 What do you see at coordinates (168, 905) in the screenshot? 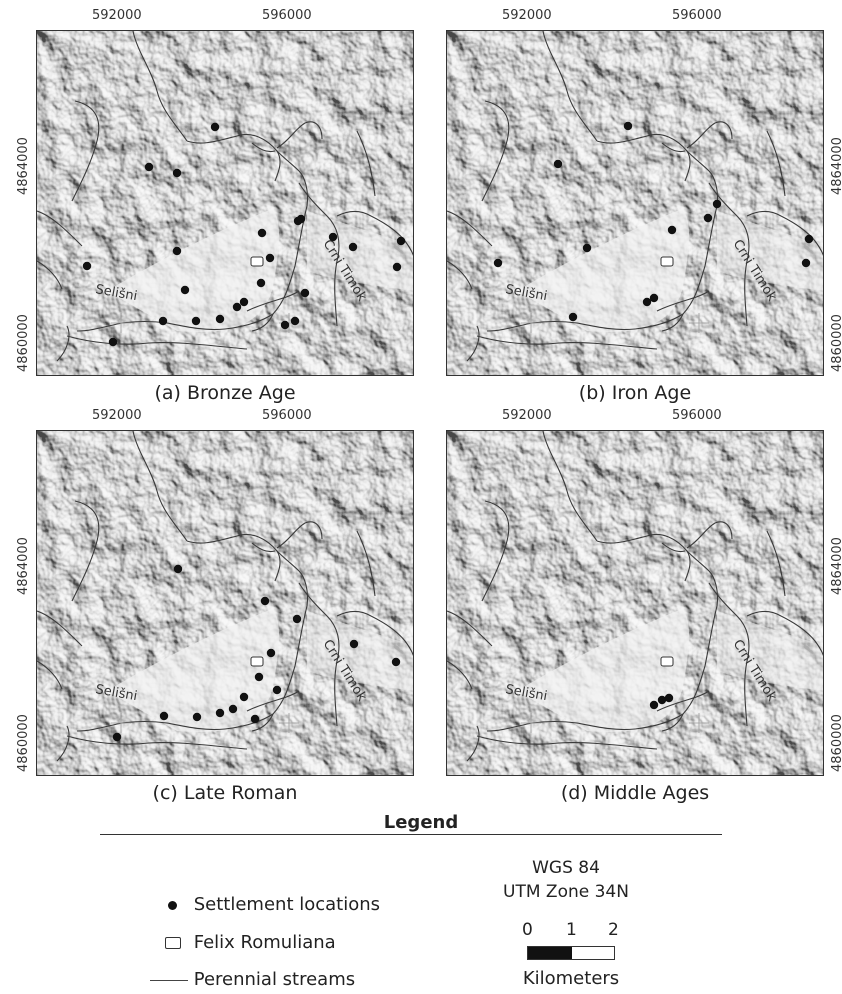
I see `settlement-dot-icon` at bounding box center [168, 905].